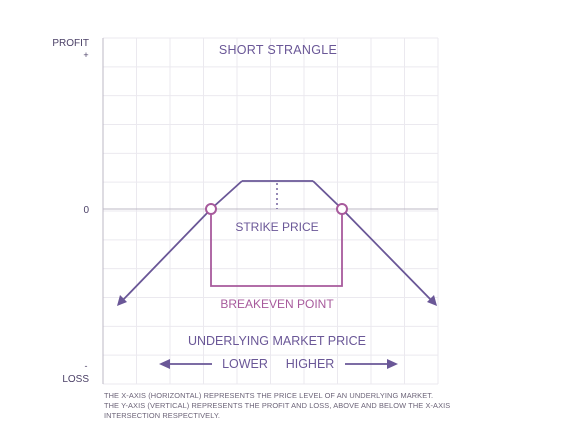 Image resolution: width=577 pixels, height=440 pixels. What do you see at coordinates (387, 255) in the screenshot?
I see `right-loss-line` at bounding box center [387, 255].